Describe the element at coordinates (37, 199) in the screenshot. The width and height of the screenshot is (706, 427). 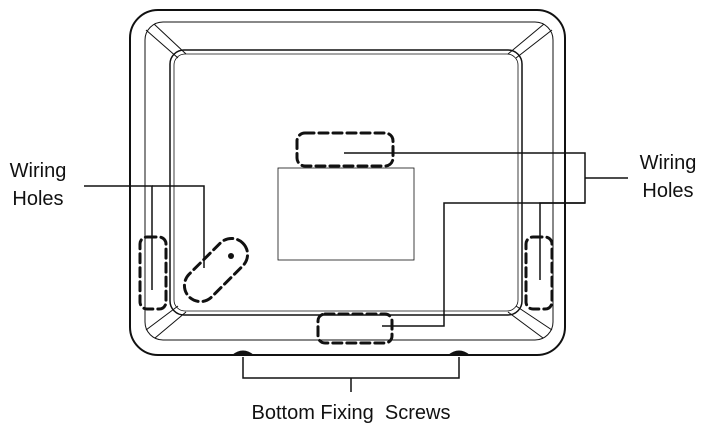
I see `label-wiring-holes-left-line2: Holes` at that location.